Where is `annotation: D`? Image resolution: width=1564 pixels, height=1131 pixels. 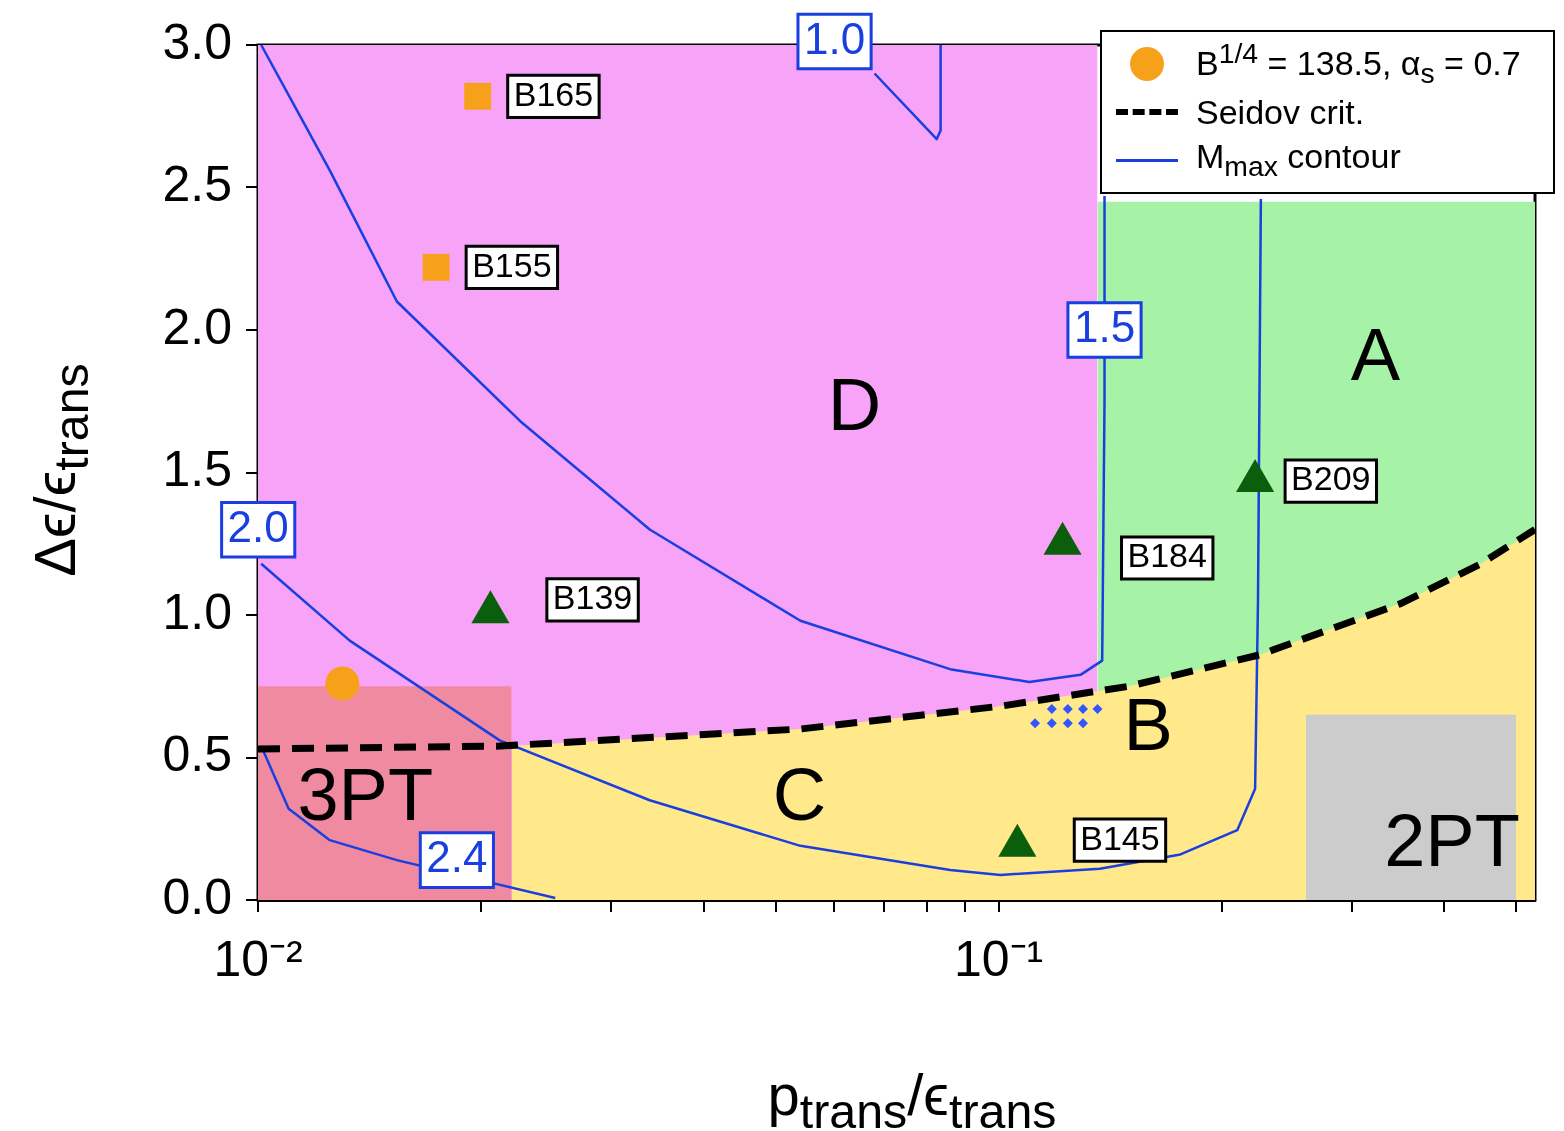 annotation: D is located at coordinates (854, 405).